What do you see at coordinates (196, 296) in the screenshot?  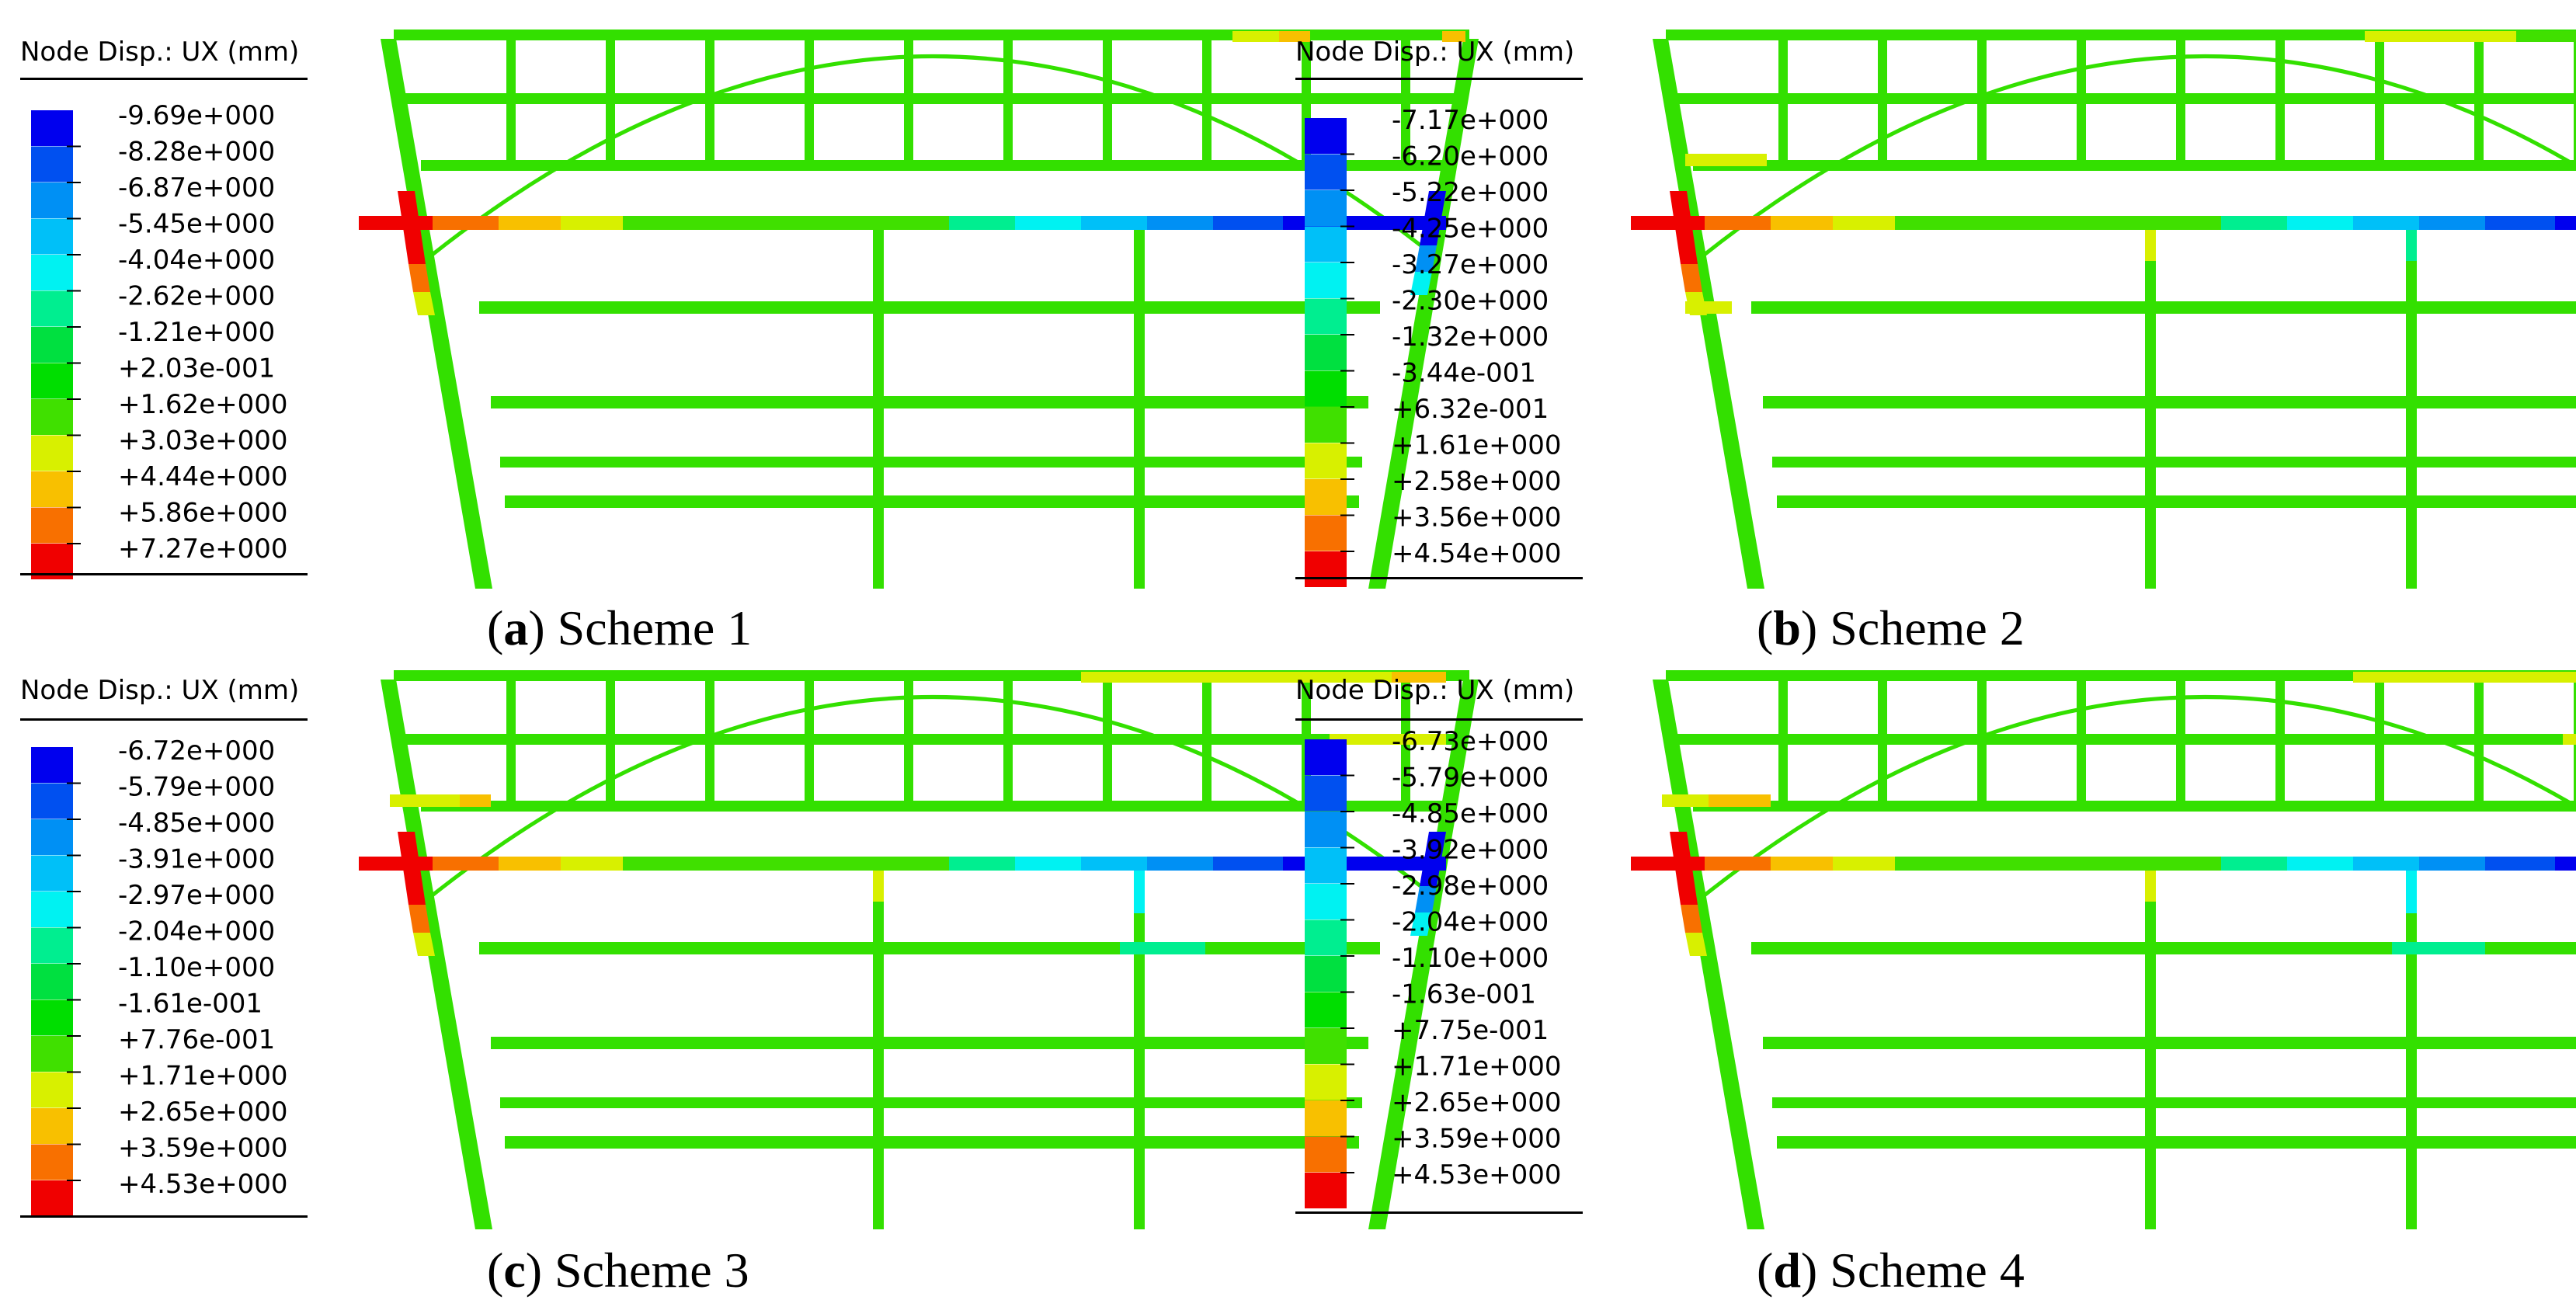 I see `legend-value: -2.62e+000` at bounding box center [196, 296].